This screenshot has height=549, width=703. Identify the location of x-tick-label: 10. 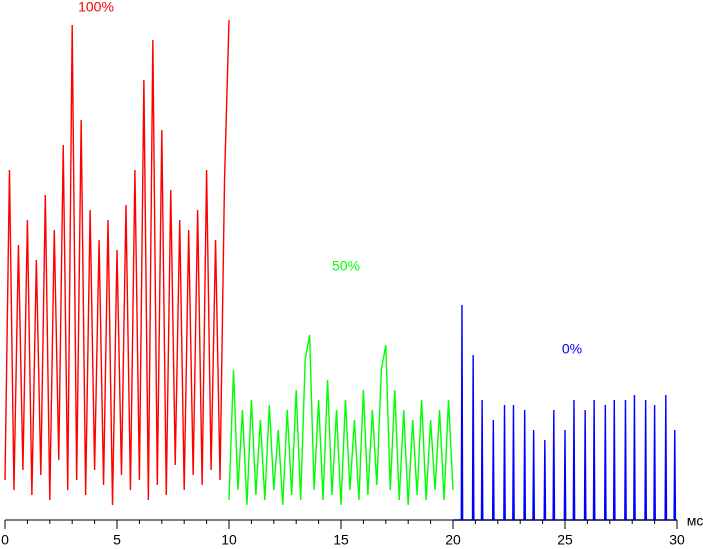
(229, 540).